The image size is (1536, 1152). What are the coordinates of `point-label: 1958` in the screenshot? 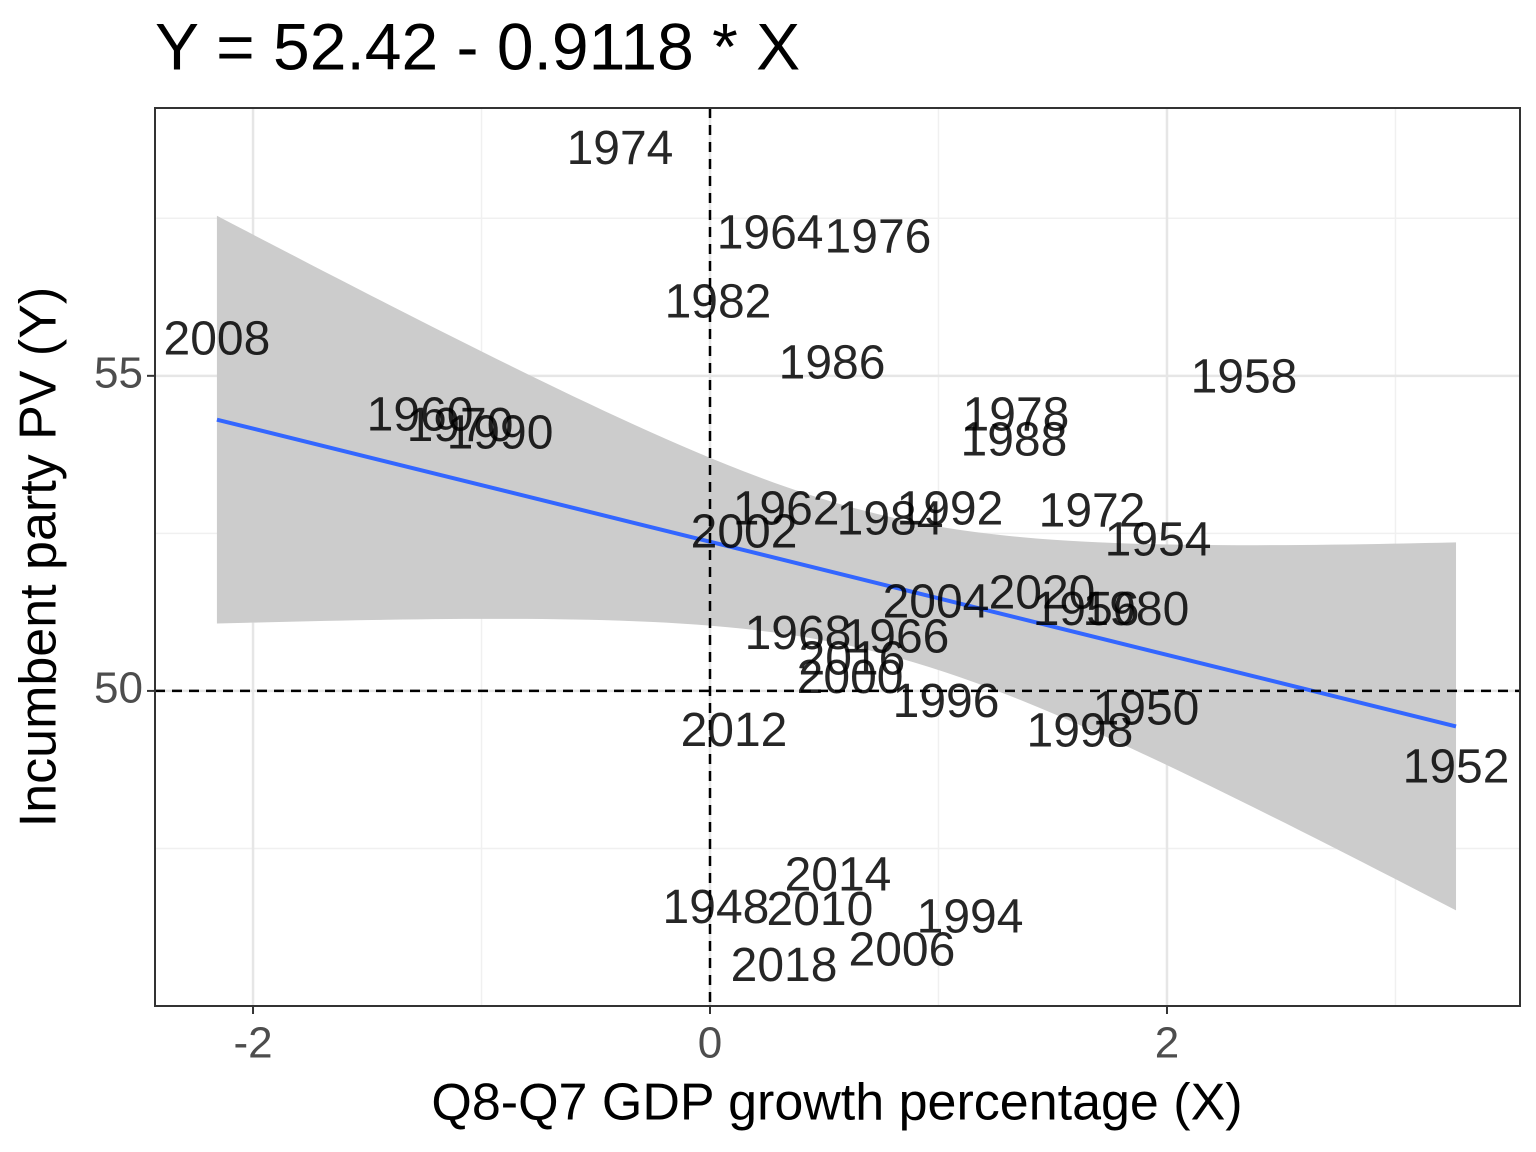 It's located at (1244, 376).